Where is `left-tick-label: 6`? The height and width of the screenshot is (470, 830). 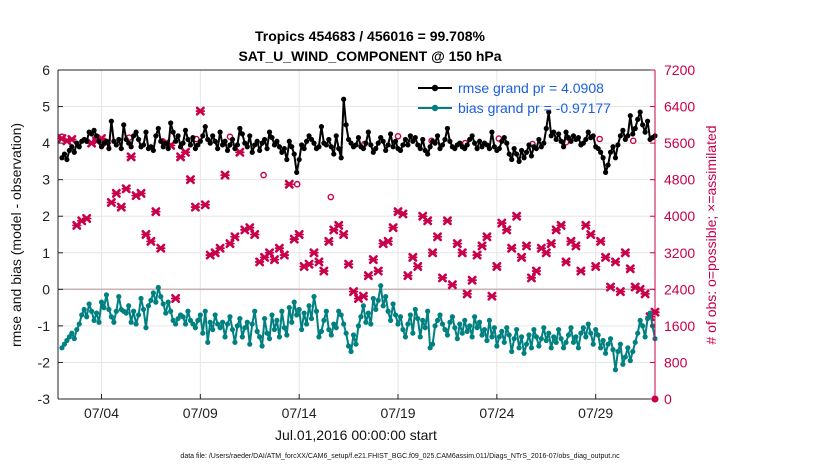 left-tick-label: 6 is located at coordinates (46, 70).